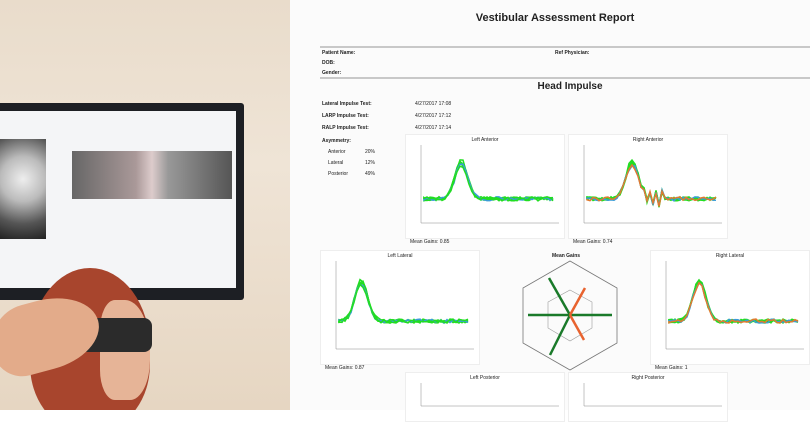  I want to click on chart-right-anterior: Right Anterior Mean Gains: 0.74, so click(648, 186).